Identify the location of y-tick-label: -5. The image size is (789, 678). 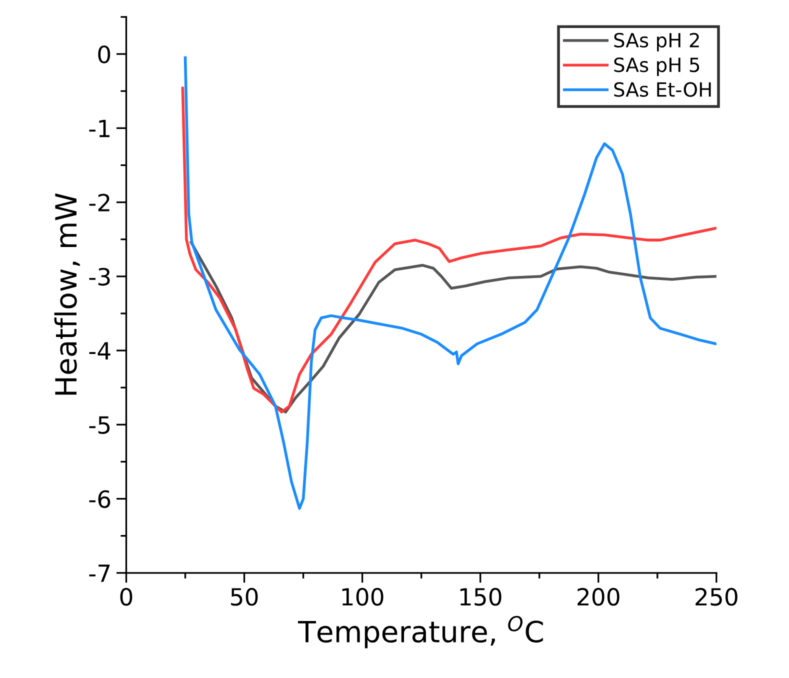
(99, 425).